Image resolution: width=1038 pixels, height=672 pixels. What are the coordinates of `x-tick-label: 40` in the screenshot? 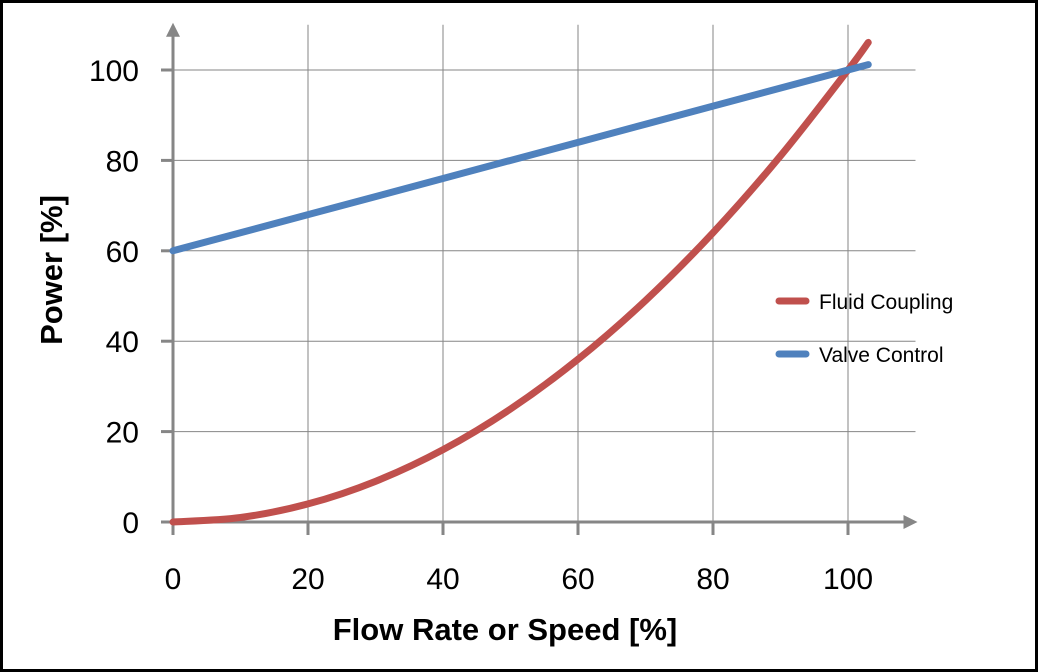 It's located at (442, 579).